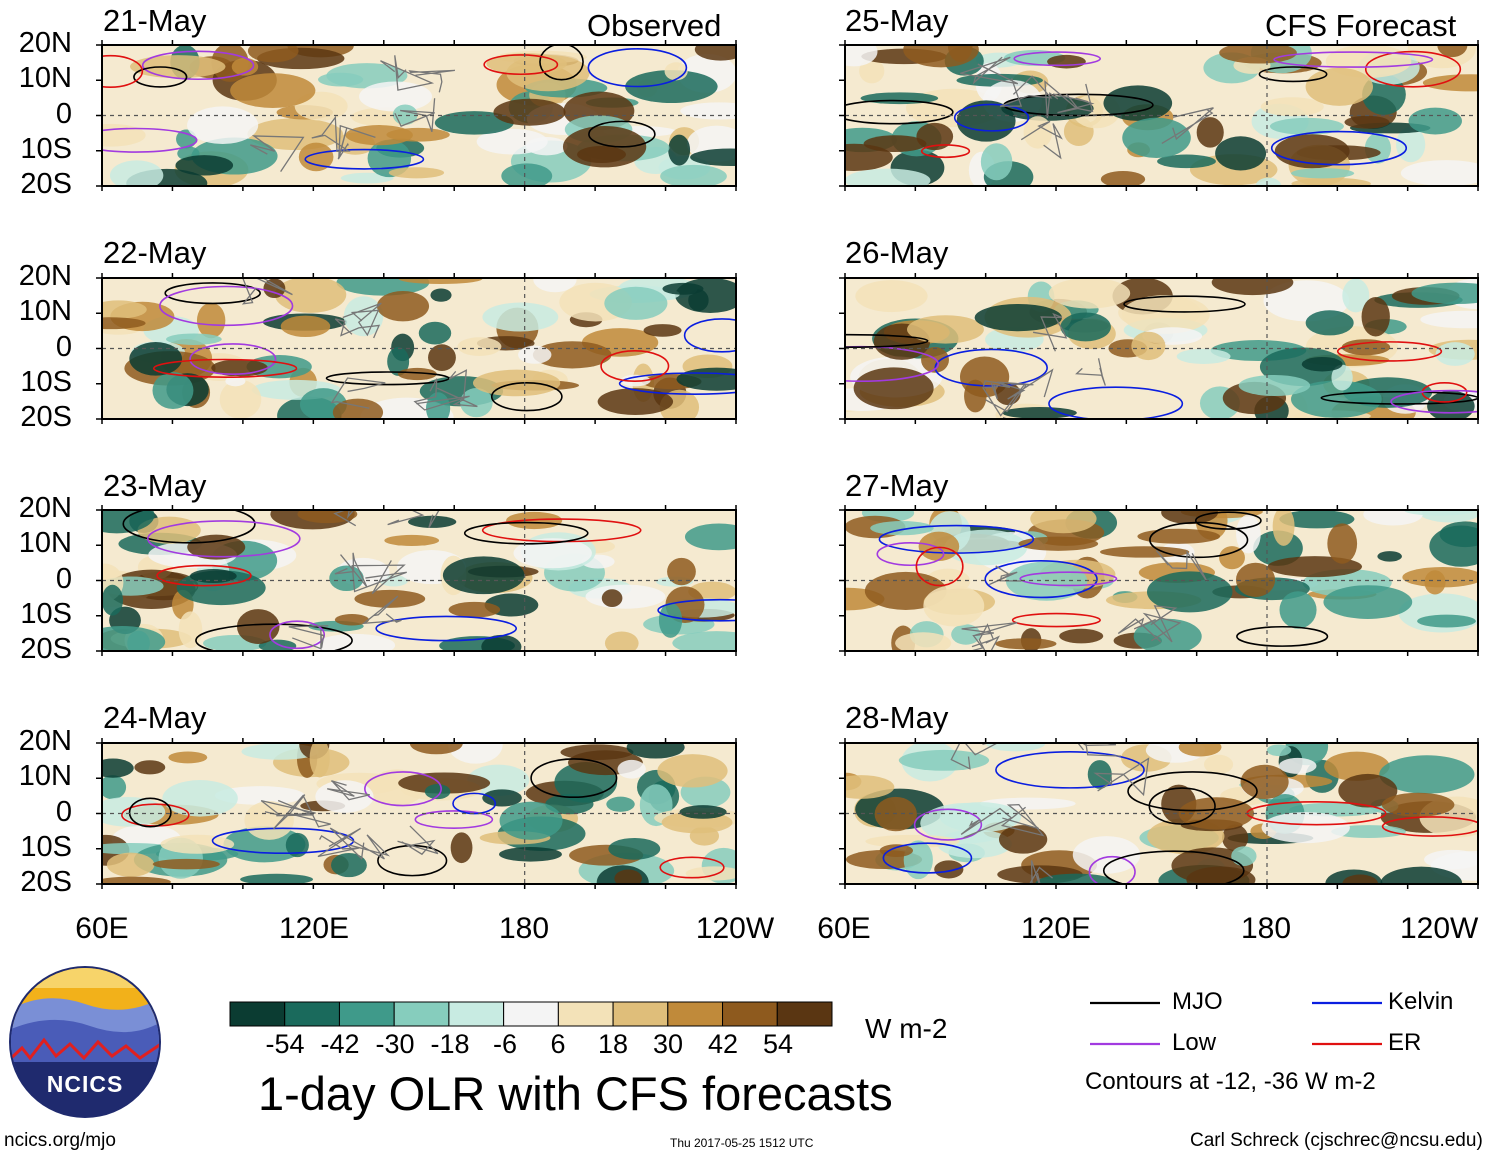  Describe the element at coordinates (1056, 928) in the screenshot. I see `x-tick-label: 120E` at that location.